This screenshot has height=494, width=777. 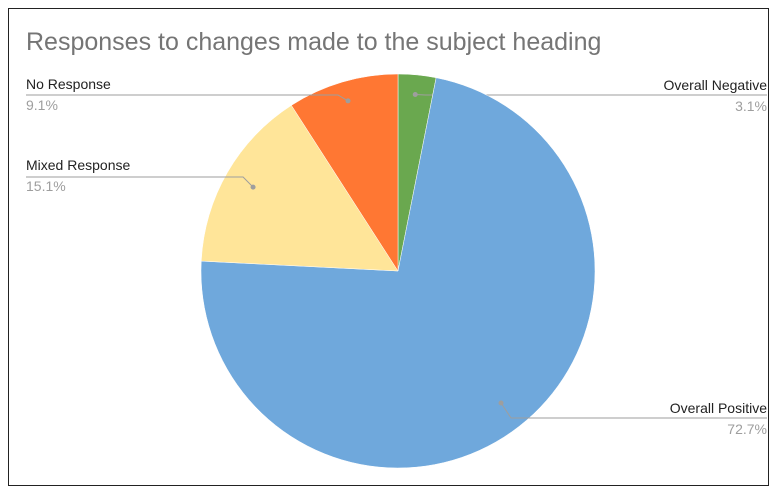 I want to click on slice-percent: 9.1%, so click(x=42, y=105).